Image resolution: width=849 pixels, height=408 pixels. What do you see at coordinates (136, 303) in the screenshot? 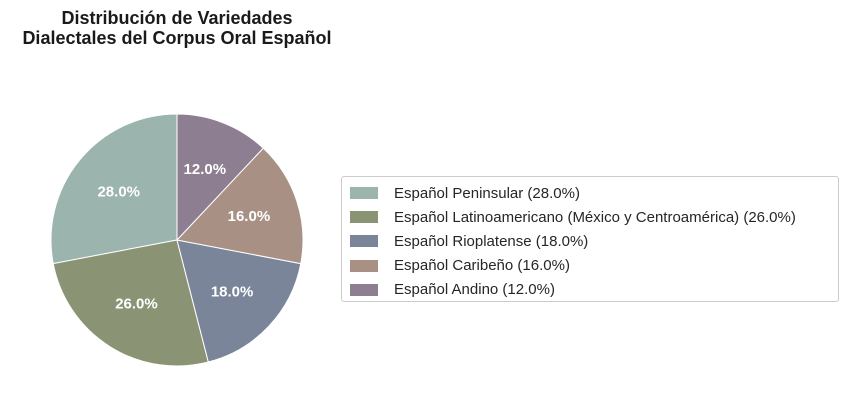
I see `slice-percent-label: 26.0%` at bounding box center [136, 303].